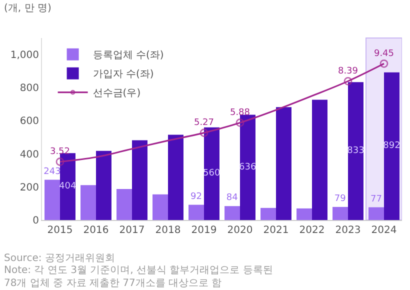 The height and width of the screenshot is (290, 410). I want to click on data-label: 243, so click(52, 171).